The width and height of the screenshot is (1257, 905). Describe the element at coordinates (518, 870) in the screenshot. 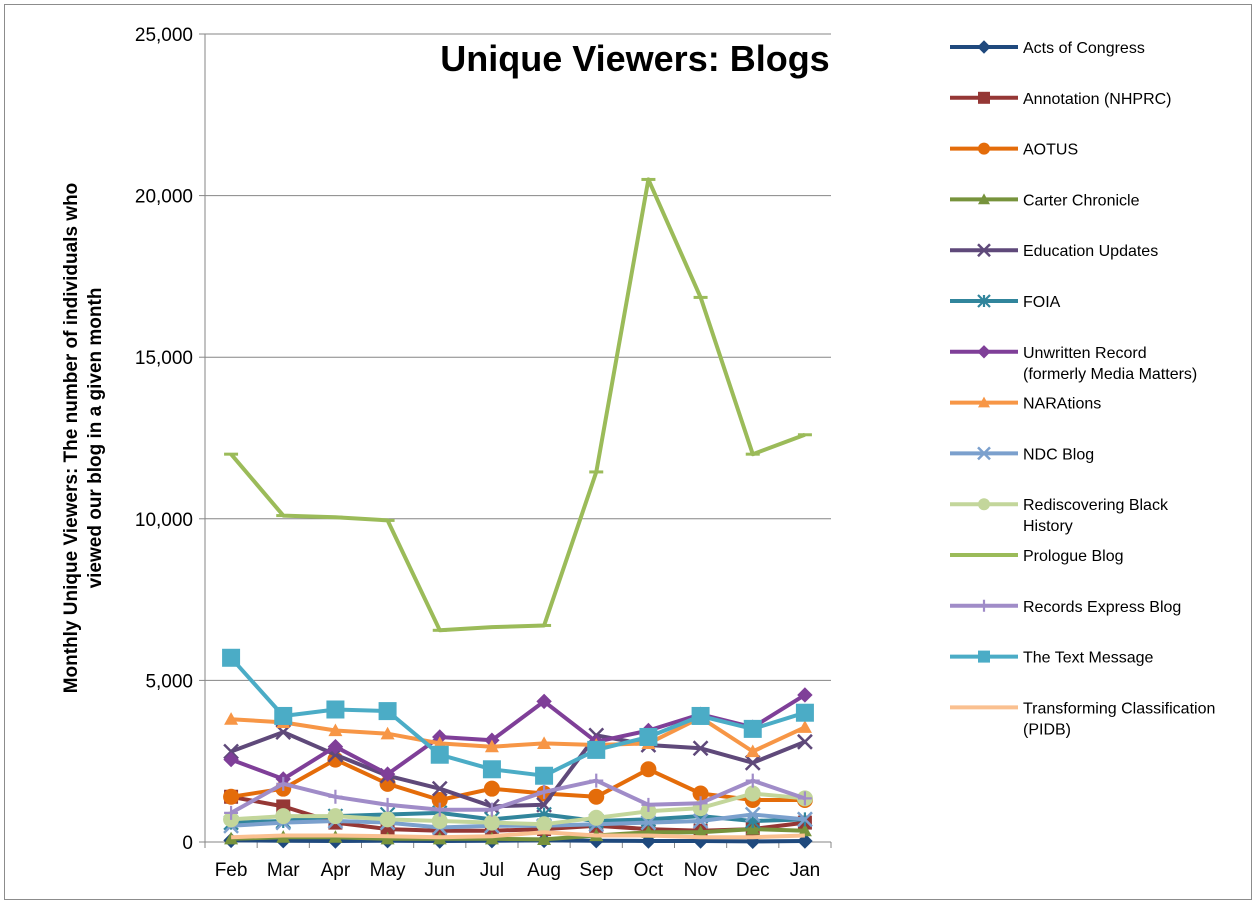

I see `x-tick-labels: Feb Mar Apr May Jun Jul Aug Sep Oct Nov Dec Jan` at that location.